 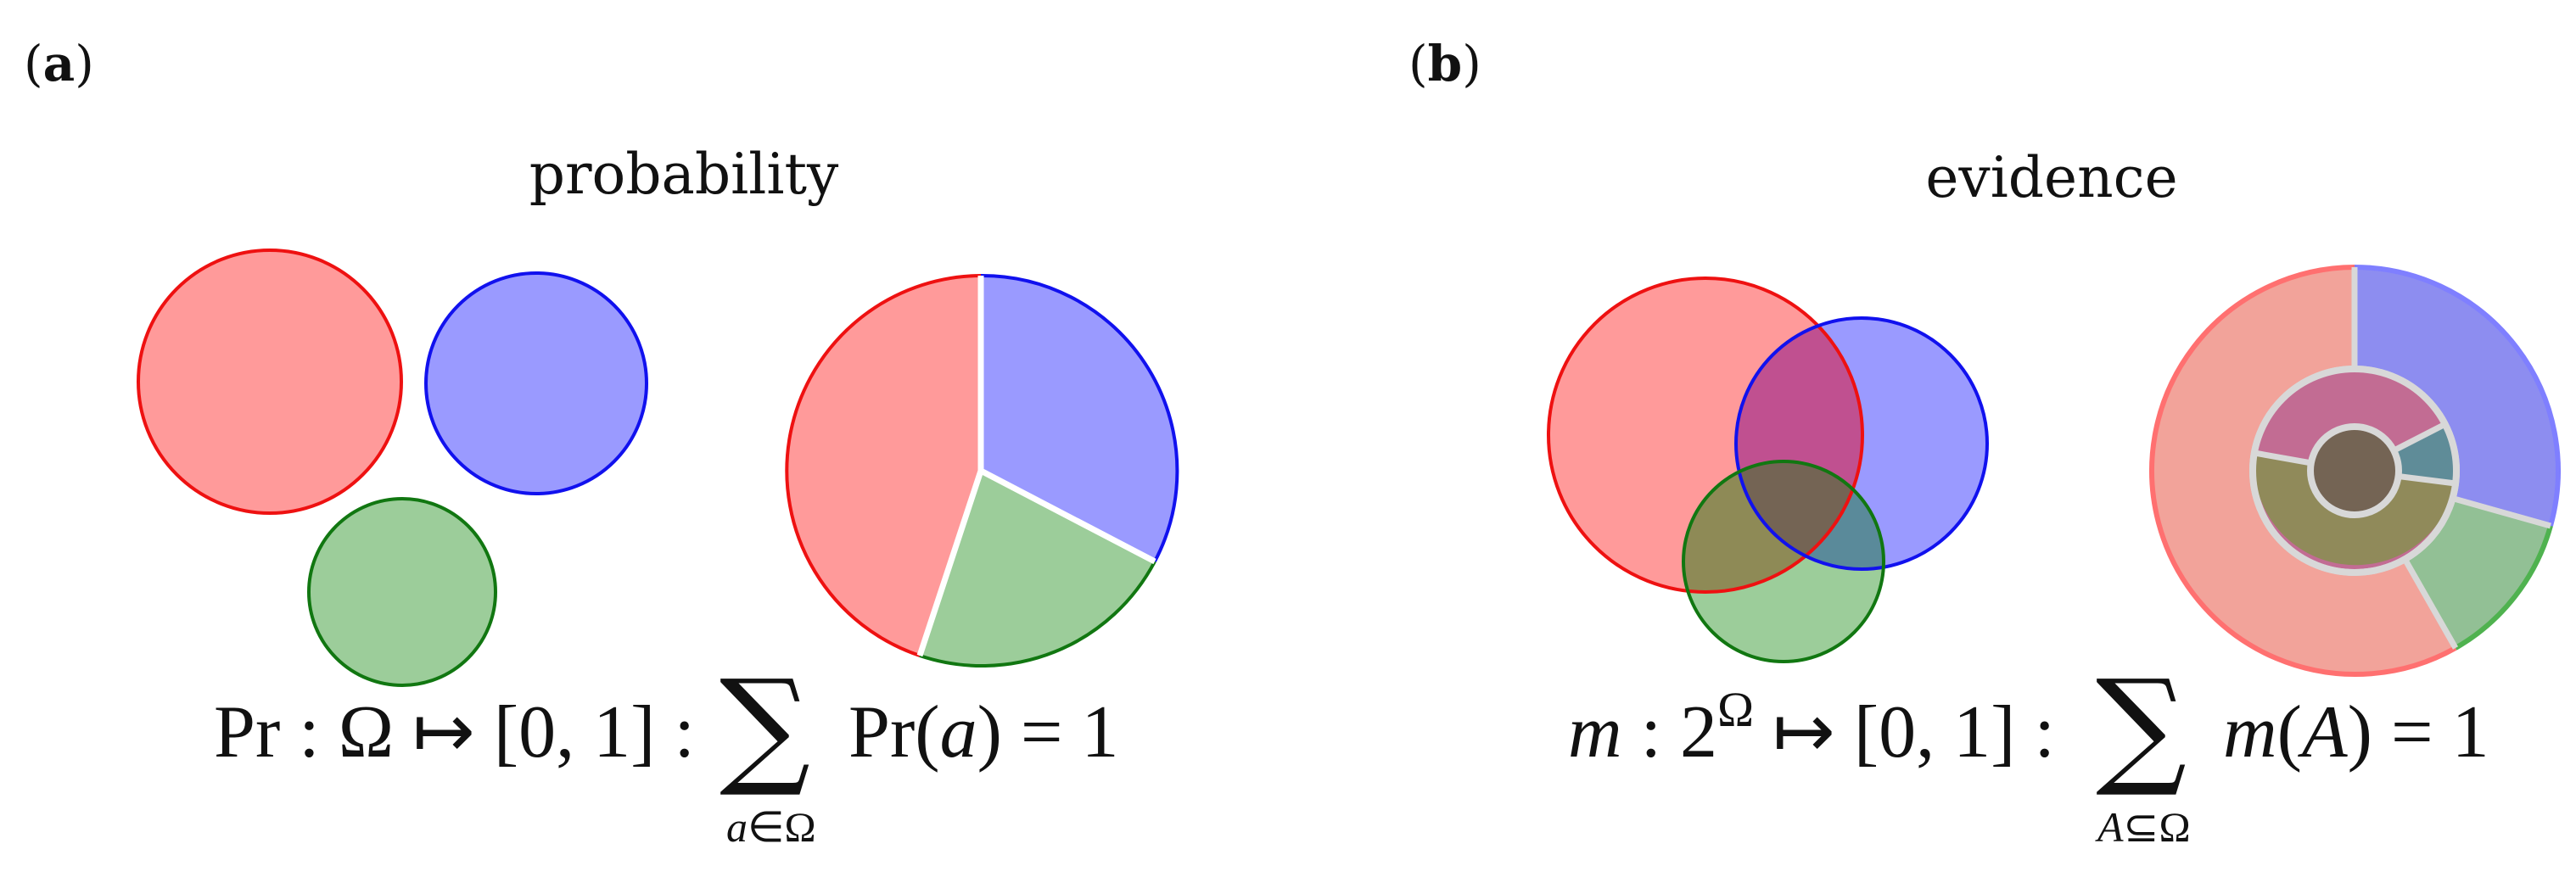 What do you see at coordinates (59, 63) in the screenshot?
I see `panel-a-label: (a)` at bounding box center [59, 63].